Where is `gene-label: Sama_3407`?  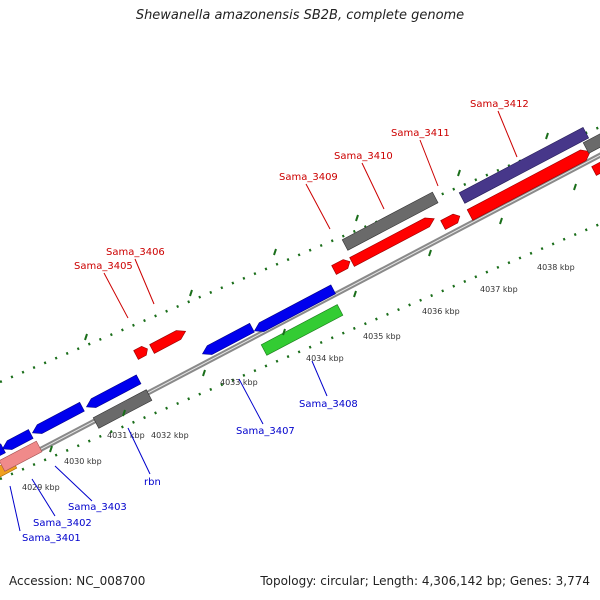 gene-label: Sama_3407 is located at coordinates (265, 431).